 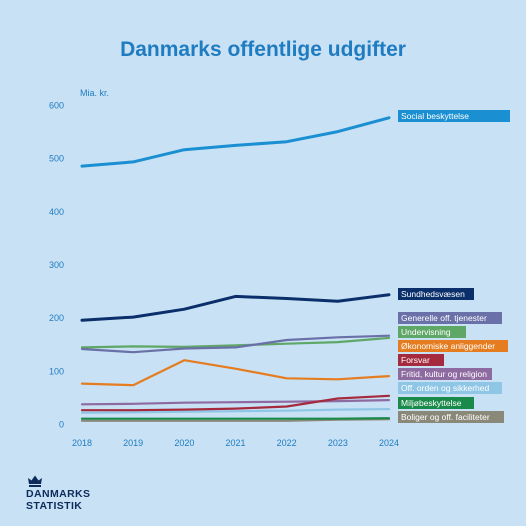 What do you see at coordinates (287, 443) in the screenshot?
I see `x-tick-label: 2022` at bounding box center [287, 443].